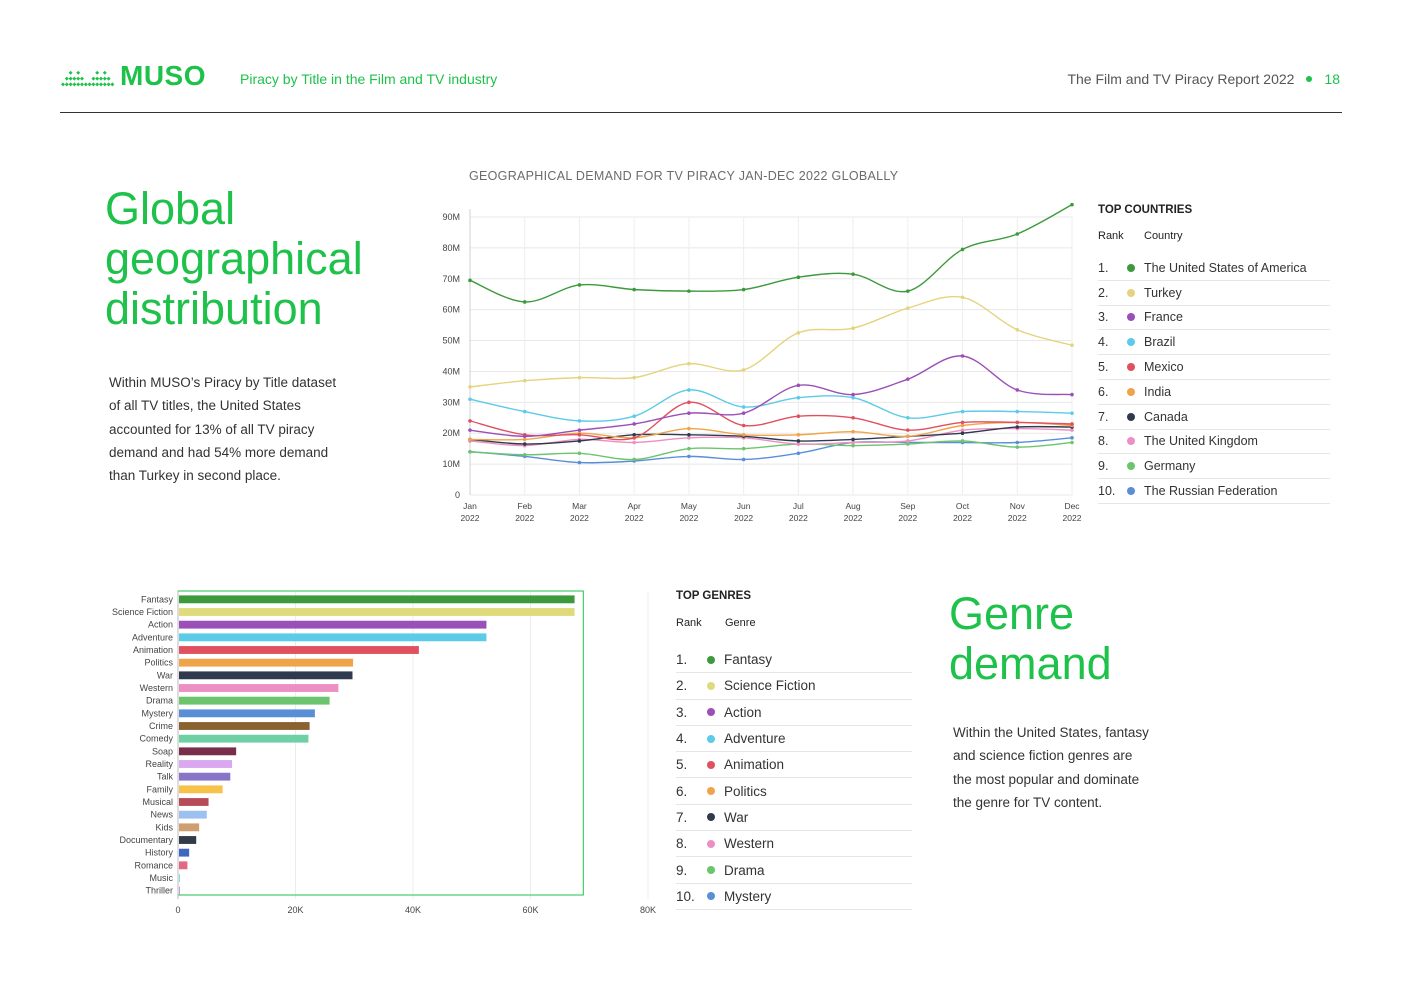 The image size is (1403, 992). I want to click on y-tick-label: 0, so click(457, 495).